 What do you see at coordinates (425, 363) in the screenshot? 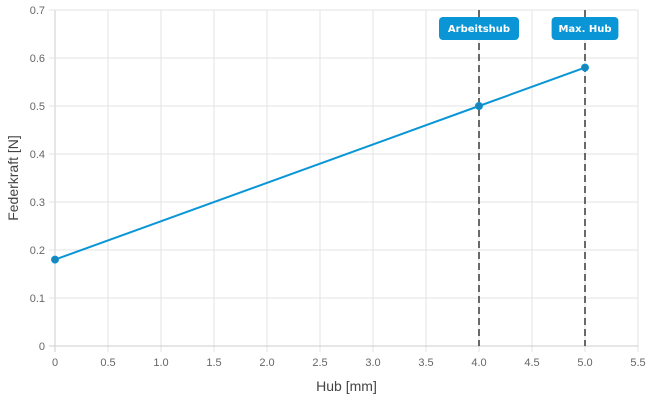
I see `x-tick-label: 3.5` at bounding box center [425, 363].